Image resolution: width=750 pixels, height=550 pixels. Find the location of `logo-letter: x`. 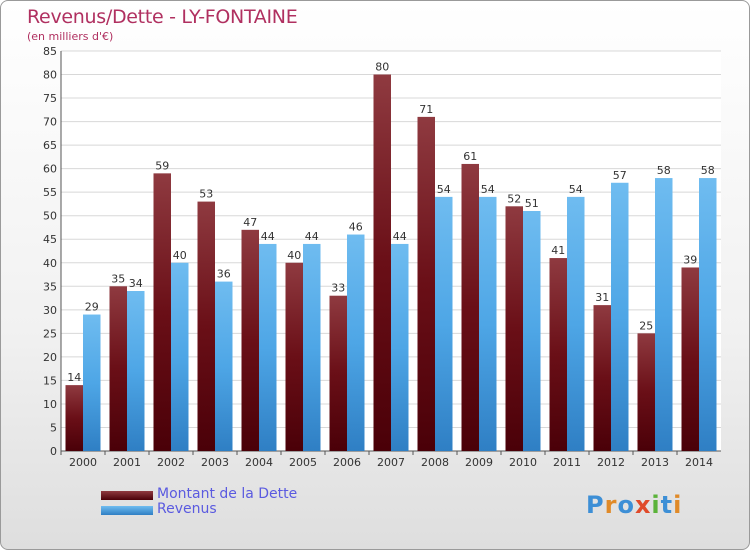

logo-letter: x is located at coordinates (643, 505).